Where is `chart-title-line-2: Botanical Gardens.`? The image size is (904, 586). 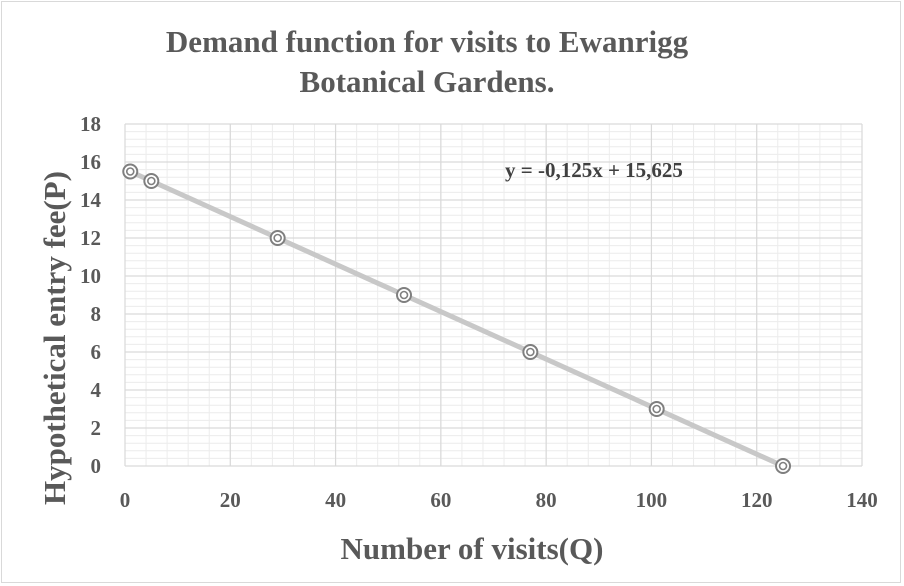 chart-title-line-2: Botanical Gardens. is located at coordinates (427, 81).